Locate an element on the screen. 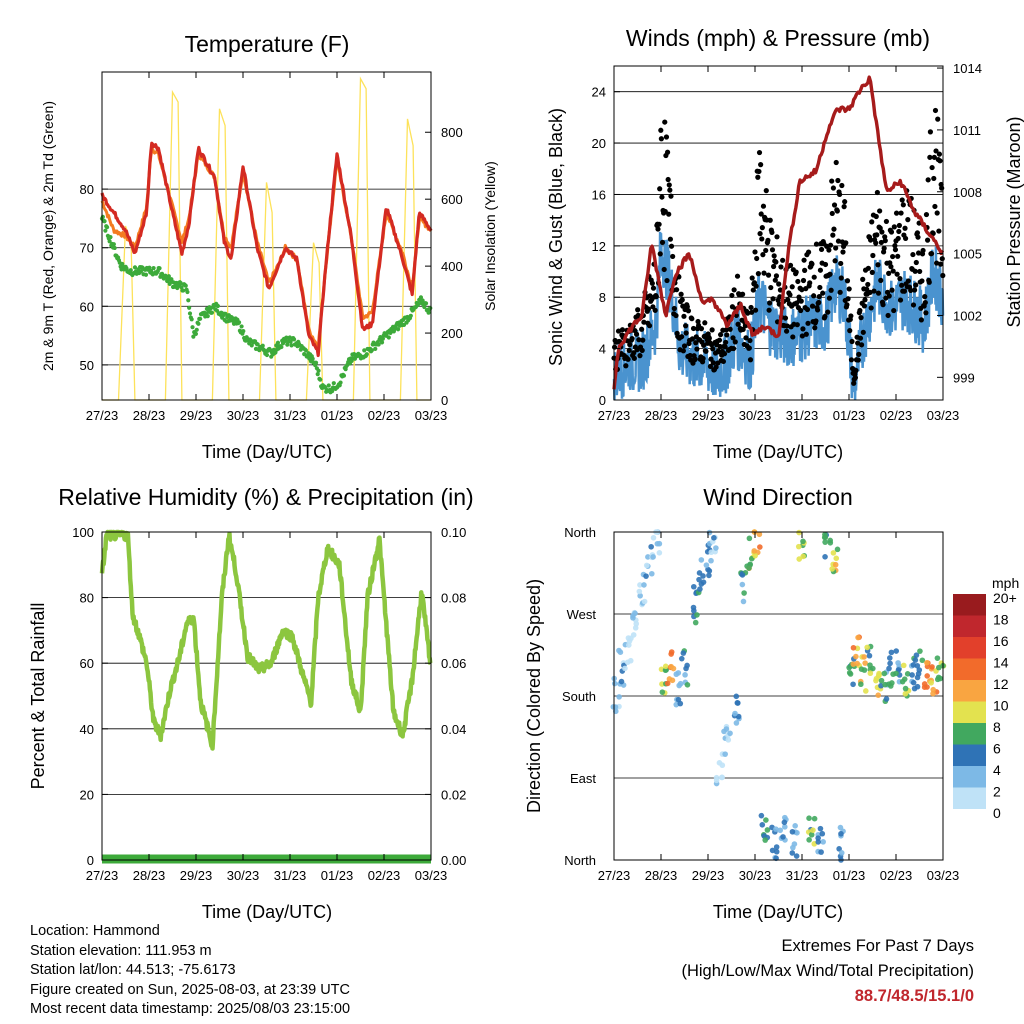 Image resolution: width=1024 pixels, height=1024 pixels. x-tick-label: 02/23 is located at coordinates (384, 415).